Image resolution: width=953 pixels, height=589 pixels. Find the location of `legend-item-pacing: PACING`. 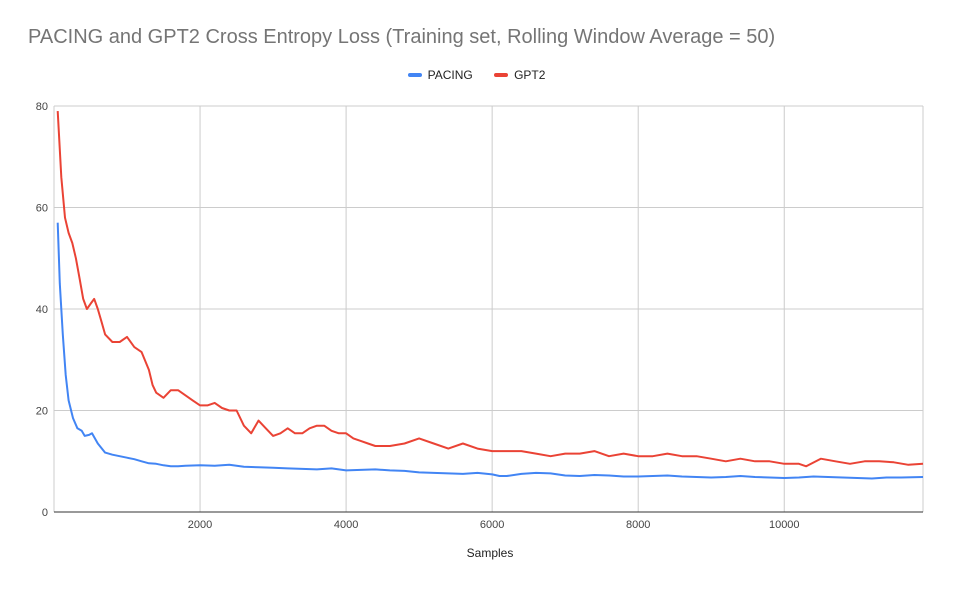

legend-item-pacing: PACING is located at coordinates (440, 75).